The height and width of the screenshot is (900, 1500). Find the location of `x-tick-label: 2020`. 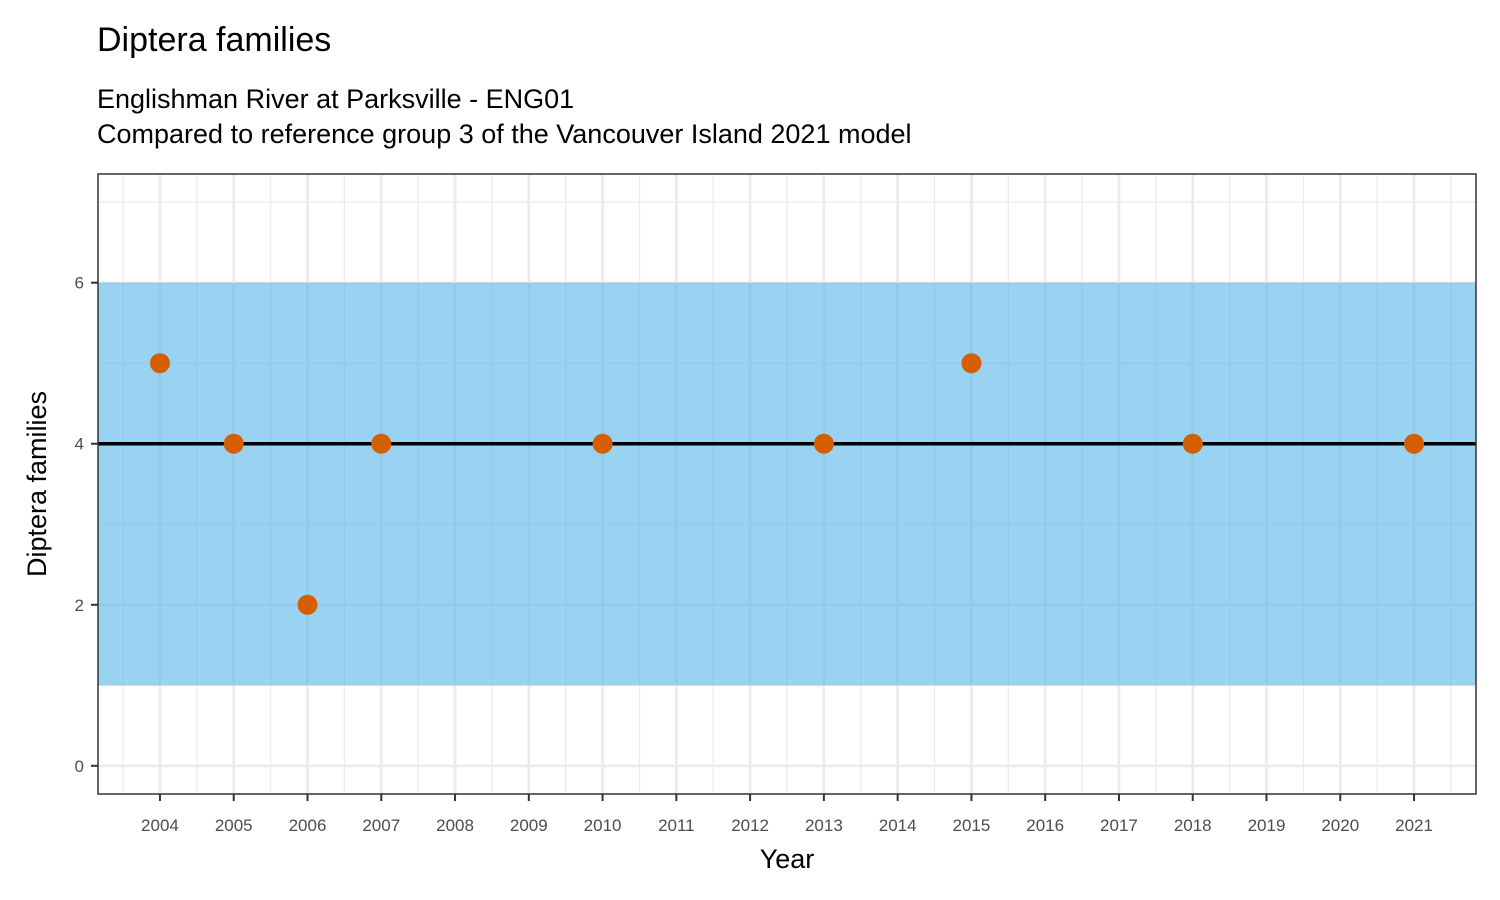

x-tick-label: 2020 is located at coordinates (1340, 825).